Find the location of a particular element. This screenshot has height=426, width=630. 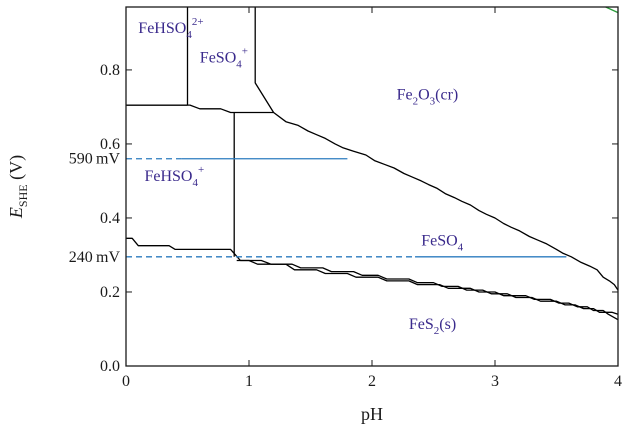

reference-label: 590 mV is located at coordinates (95, 159).